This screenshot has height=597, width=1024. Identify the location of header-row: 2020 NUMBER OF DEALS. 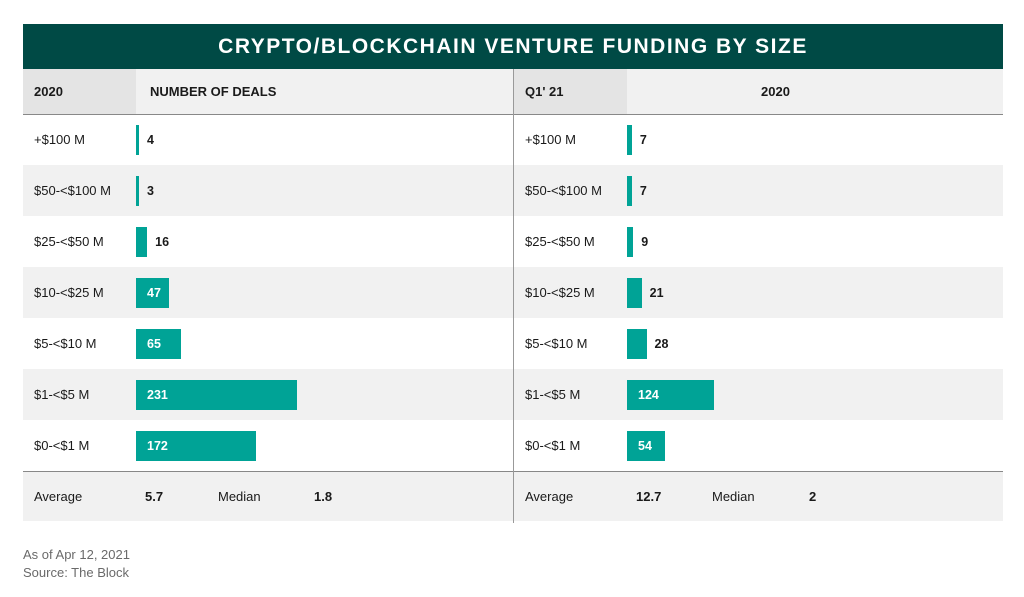
(268, 91).